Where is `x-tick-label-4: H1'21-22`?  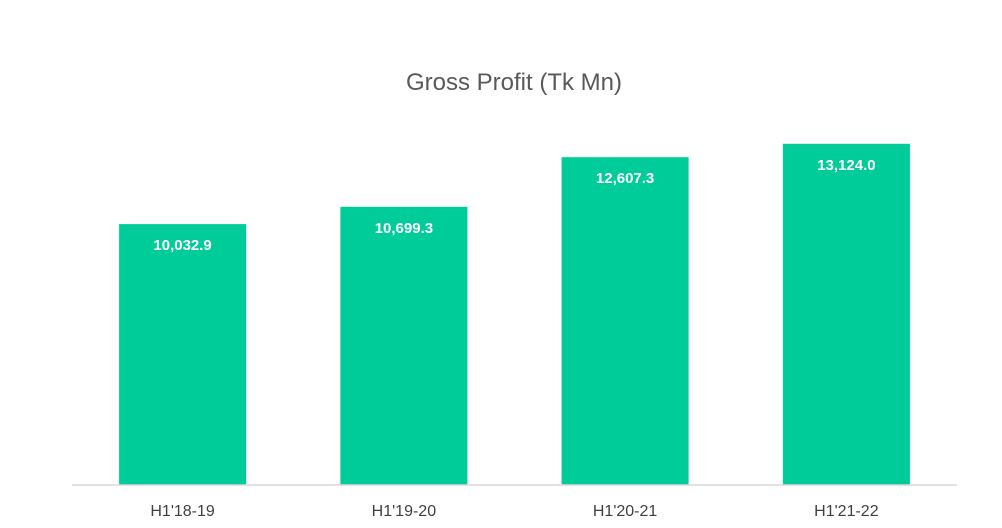
x-tick-label-4: H1'21-22 is located at coordinates (846, 511).